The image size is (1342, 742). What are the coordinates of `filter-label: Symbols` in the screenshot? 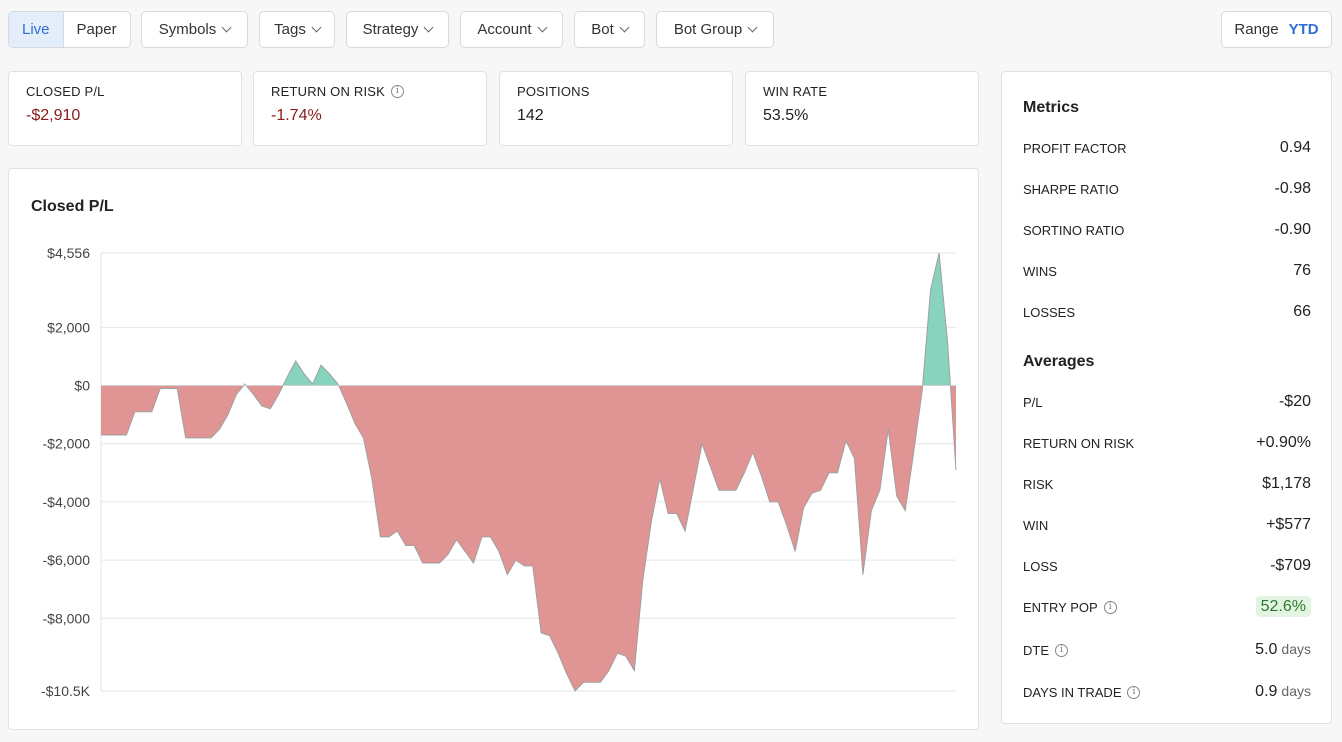 It's located at (187, 29).